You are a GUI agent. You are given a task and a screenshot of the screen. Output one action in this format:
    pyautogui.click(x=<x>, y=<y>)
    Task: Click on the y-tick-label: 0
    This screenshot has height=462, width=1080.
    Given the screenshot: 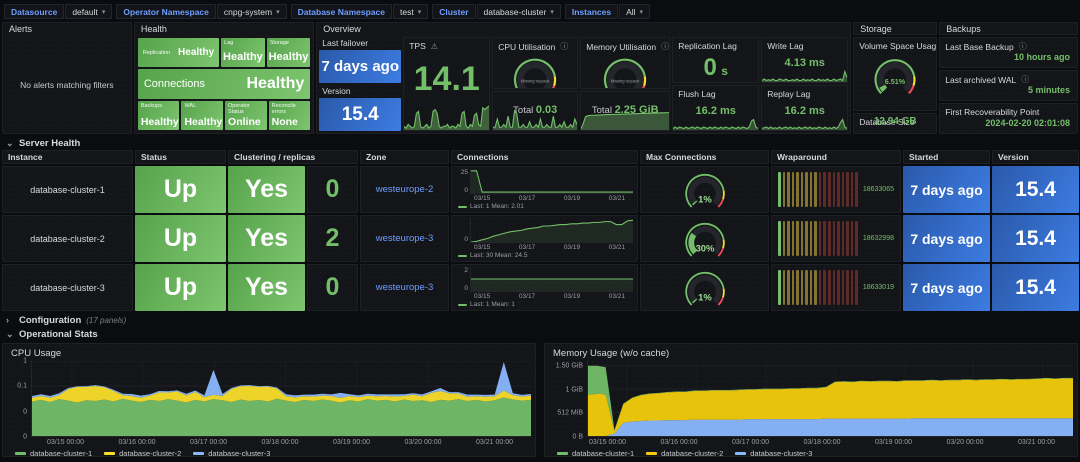 What is the action you would take?
    pyautogui.click(x=25, y=412)
    